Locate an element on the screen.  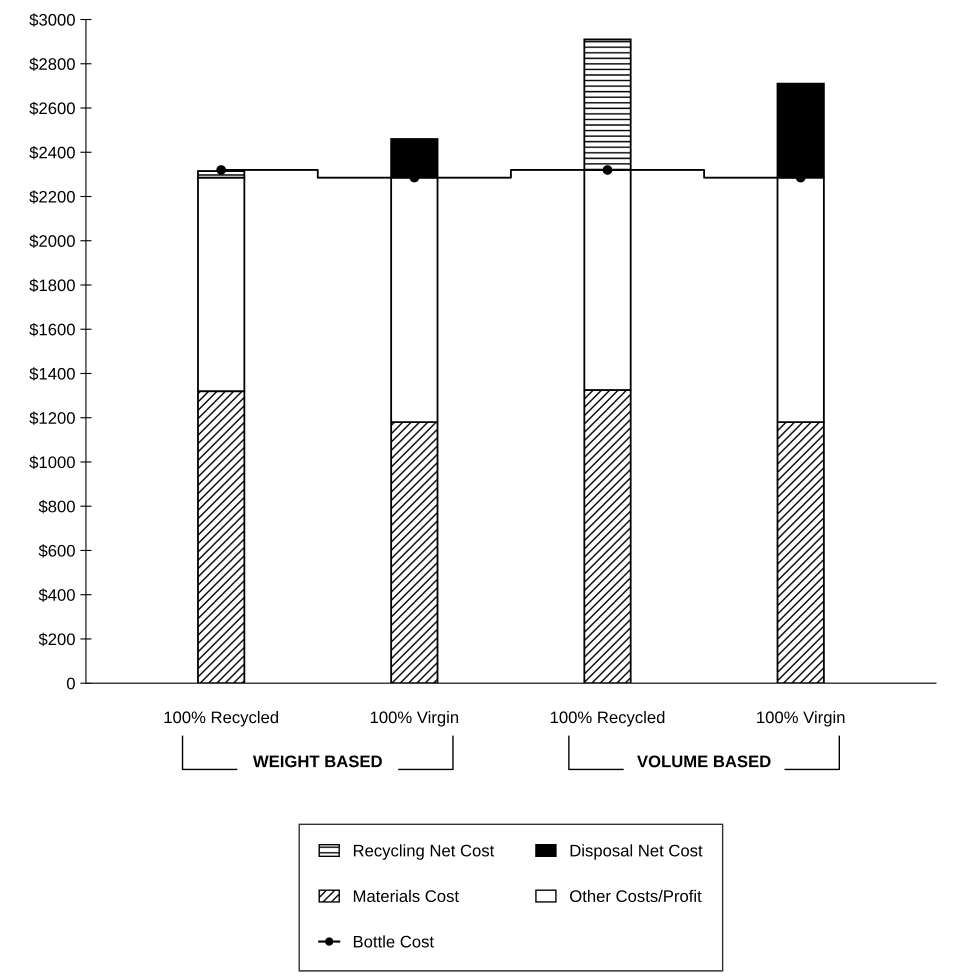
y-tick-label: $2400 is located at coordinates (52, 153).